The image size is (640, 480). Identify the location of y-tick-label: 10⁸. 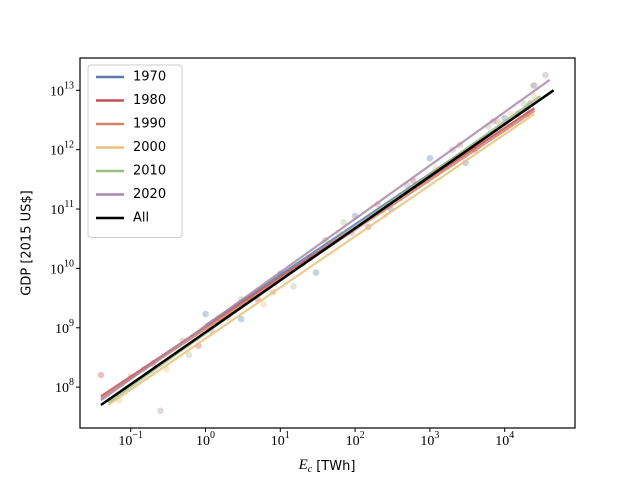
(64, 386).